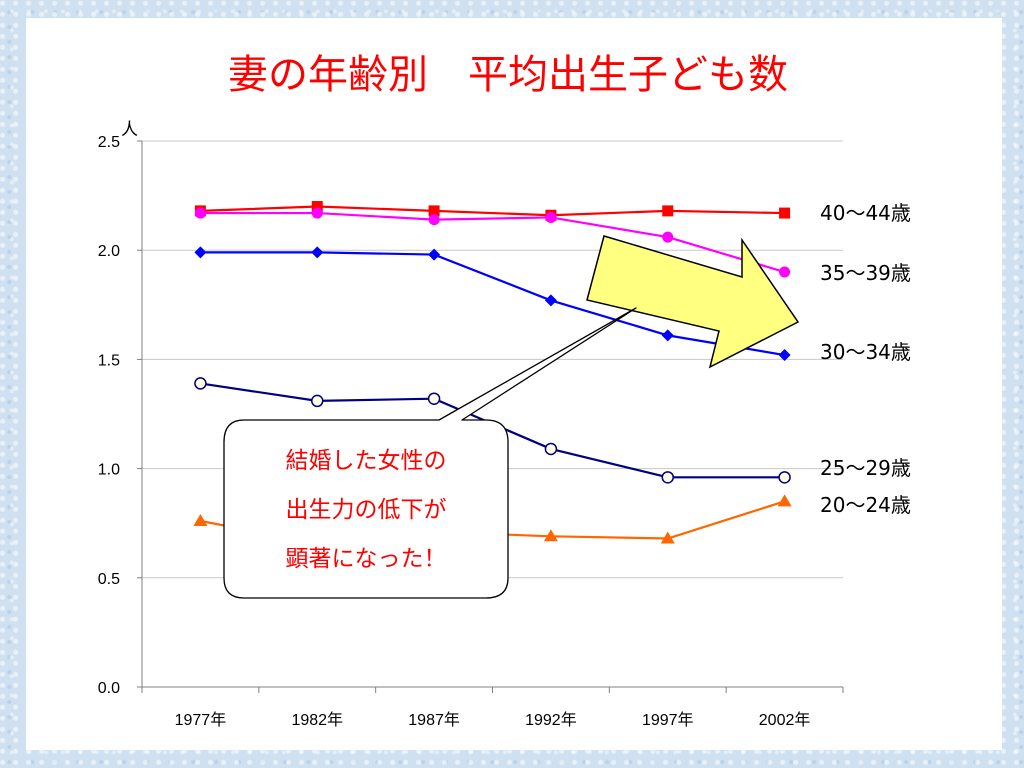  What do you see at coordinates (109, 470) in the screenshot?
I see `y-tick-label: 1.0` at bounding box center [109, 470].